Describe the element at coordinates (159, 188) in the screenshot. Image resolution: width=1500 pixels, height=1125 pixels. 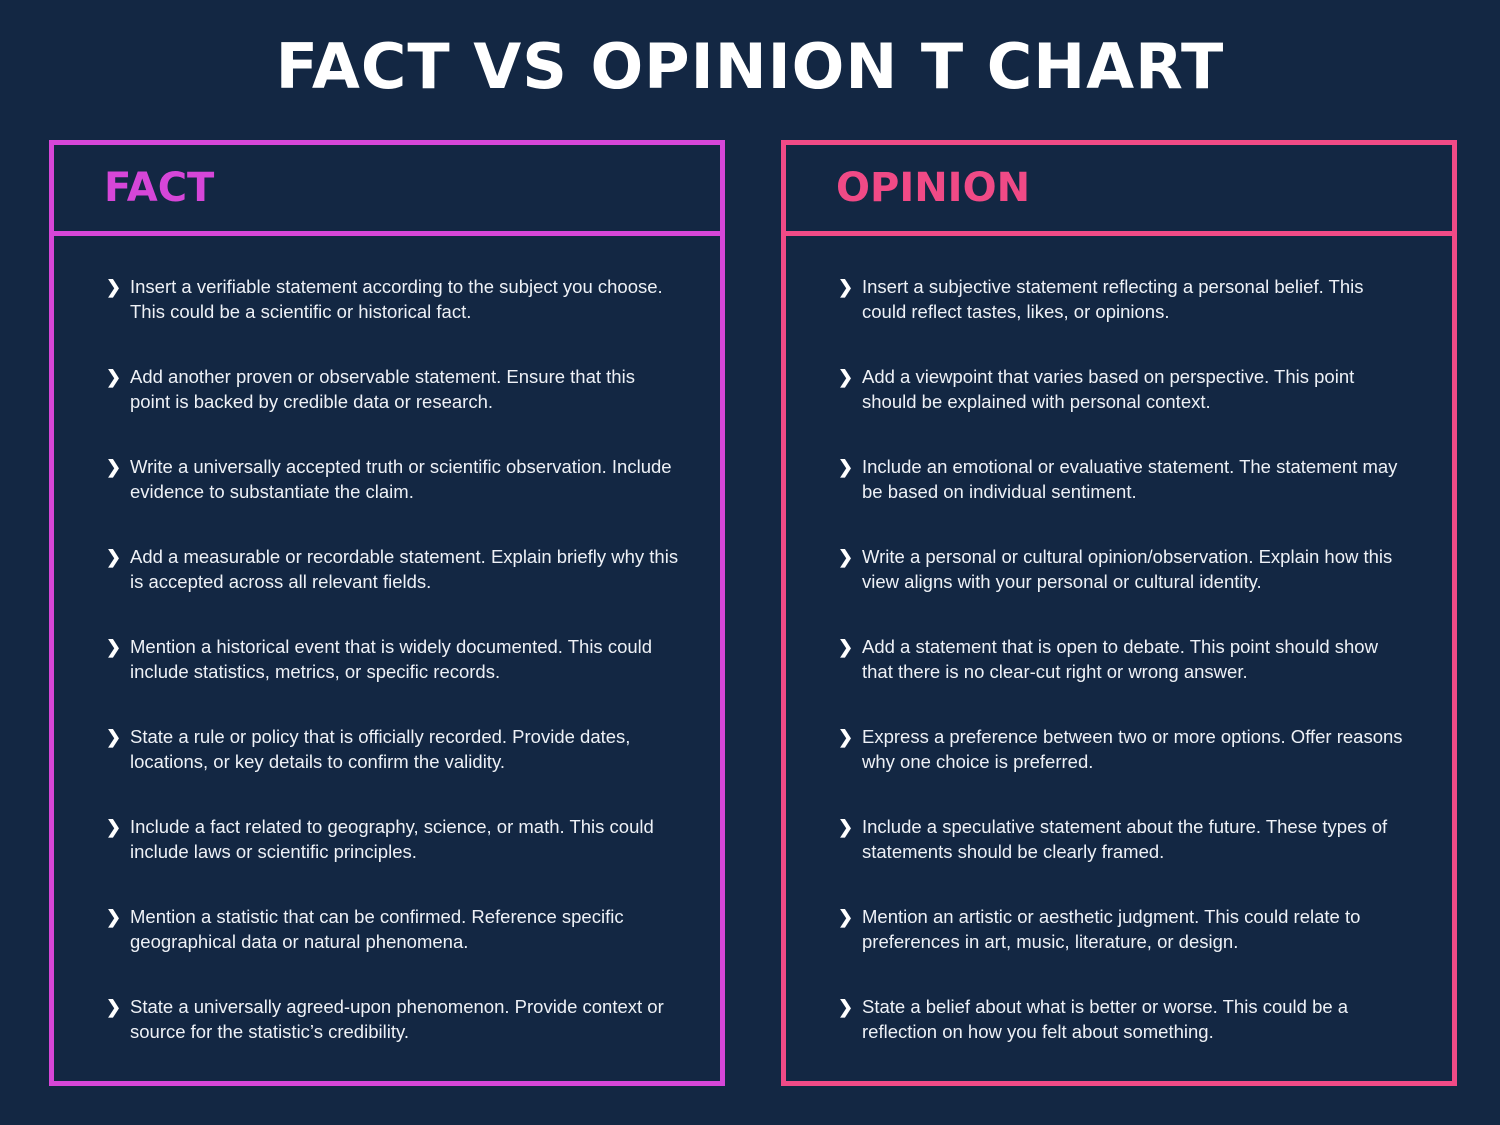
I see `fact-heading: FACT` at that location.